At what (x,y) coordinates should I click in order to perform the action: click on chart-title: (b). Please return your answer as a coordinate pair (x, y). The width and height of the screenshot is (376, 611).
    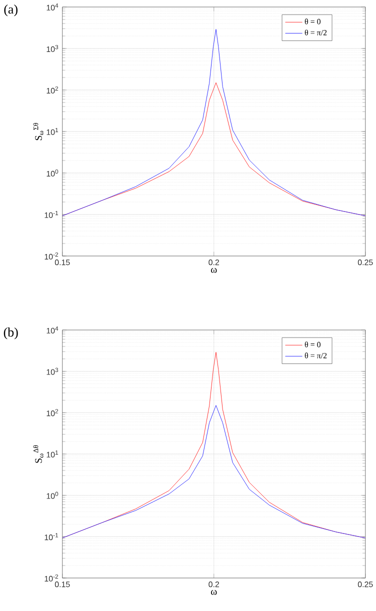
    Looking at the image, I should click on (11, 334).